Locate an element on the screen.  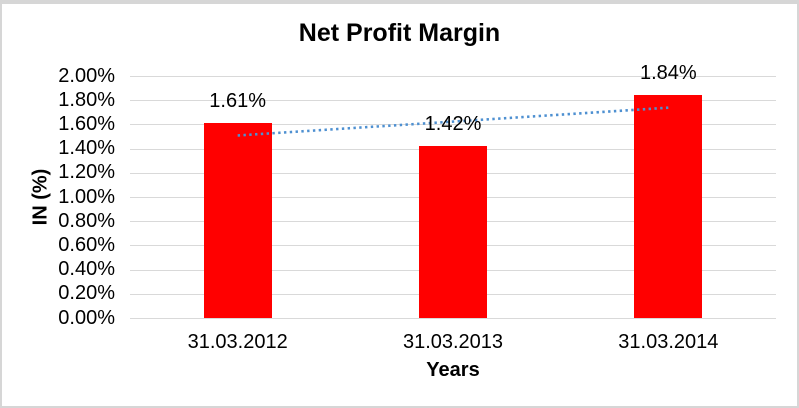
y-tick-label: 0.00% is located at coordinates (86, 317).